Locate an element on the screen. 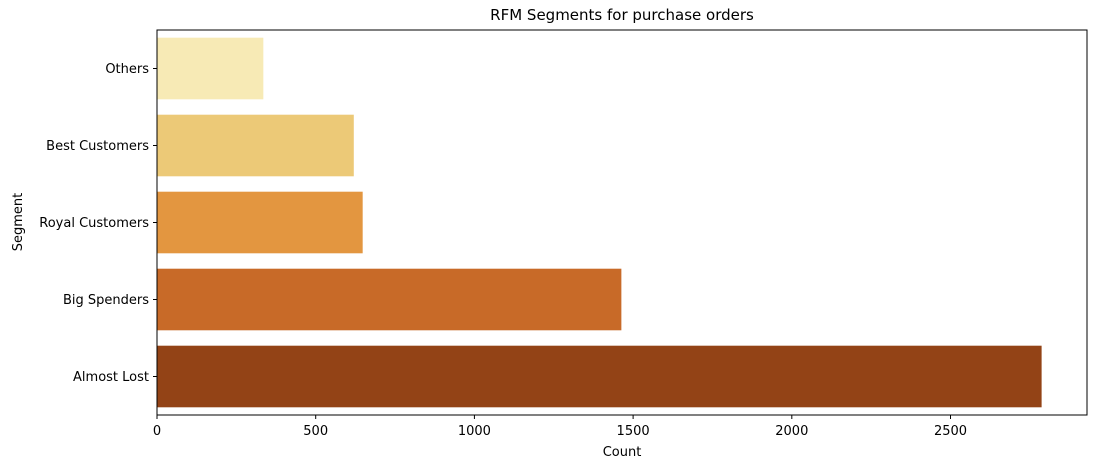 Image resolution: width=1096 pixels, height=468 pixels. x-tick-label-0: 0 is located at coordinates (157, 431).